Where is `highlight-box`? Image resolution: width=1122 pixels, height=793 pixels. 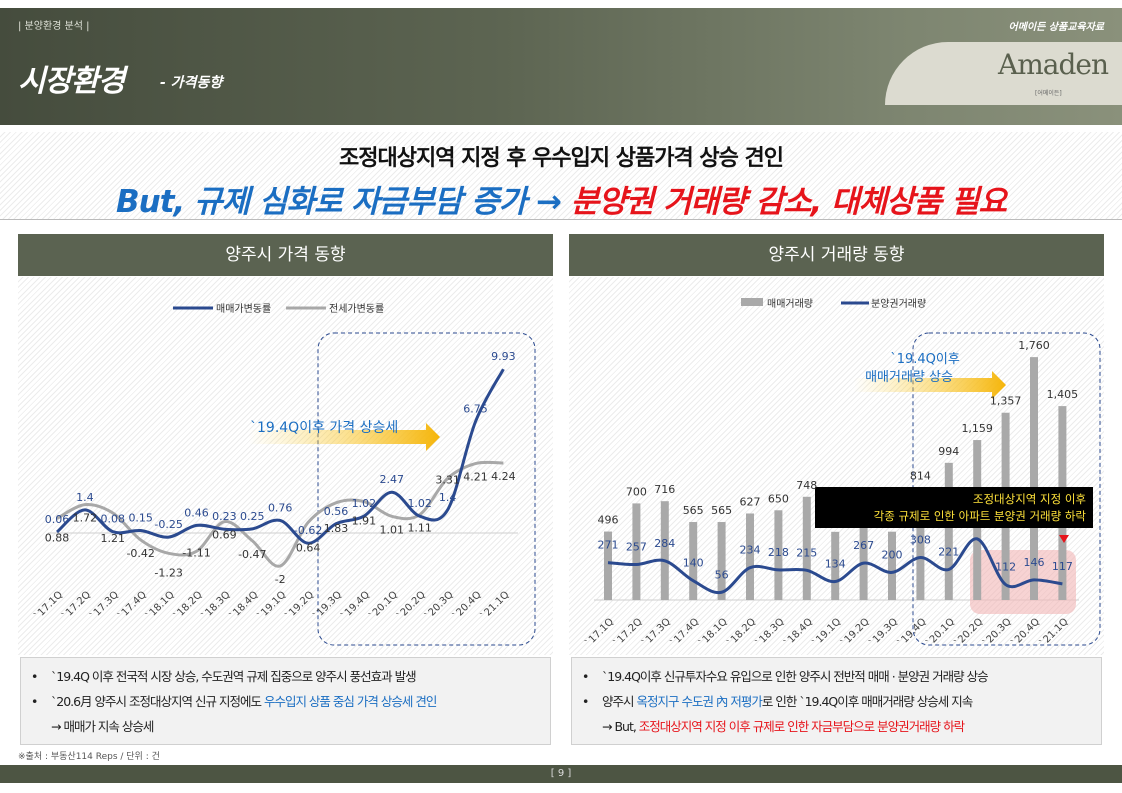 highlight-box is located at coordinates (1006, 489).